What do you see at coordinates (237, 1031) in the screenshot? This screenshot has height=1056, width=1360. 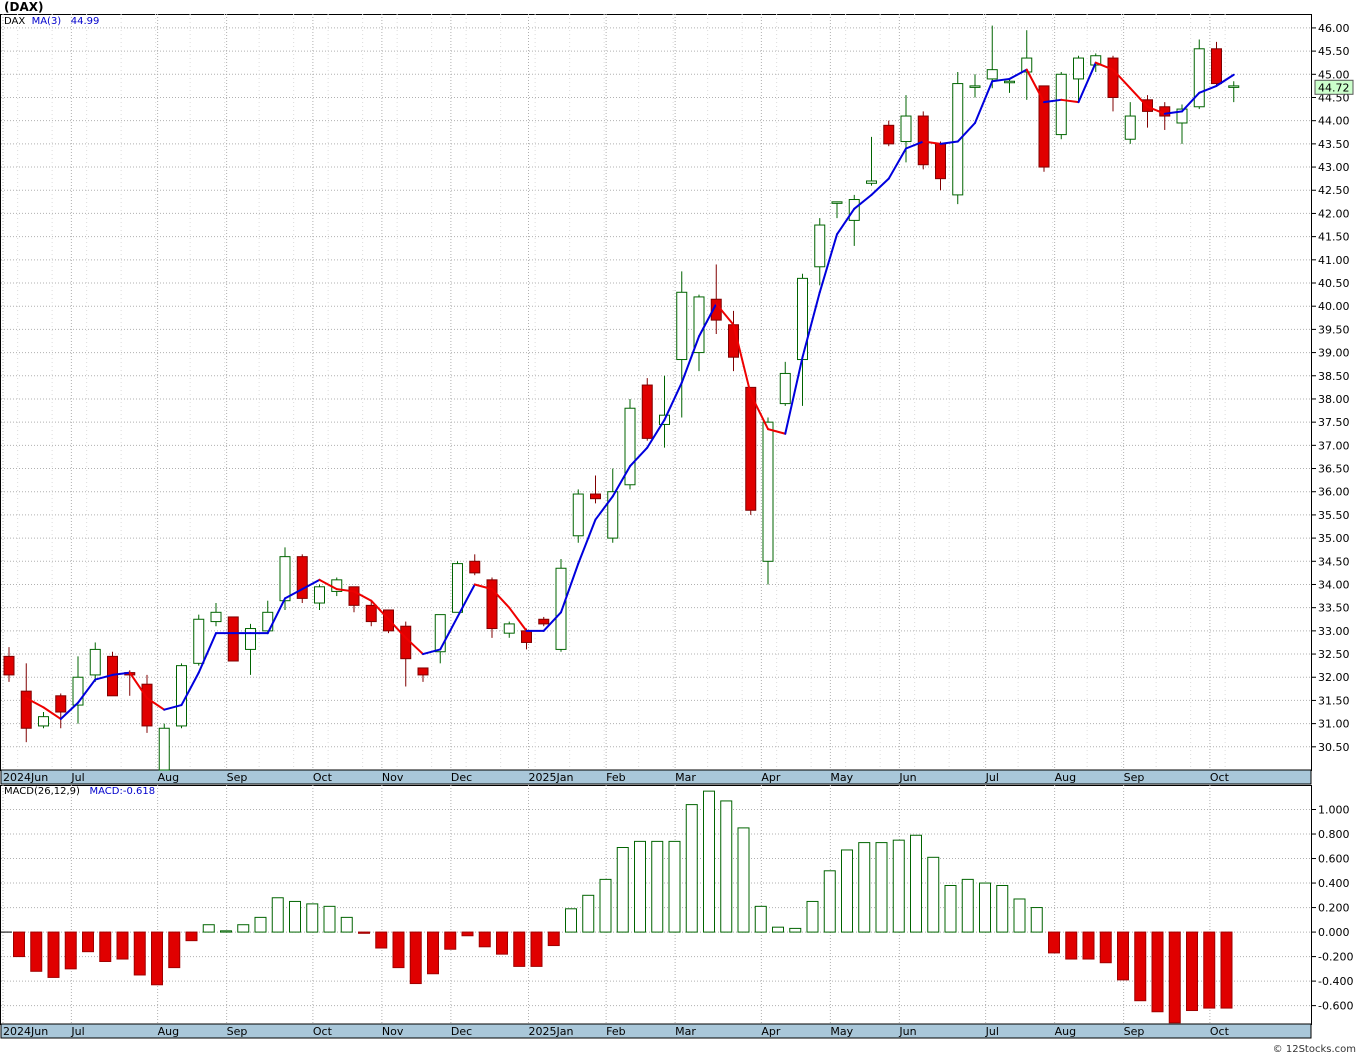 I see `macd-date-label: Sep` at bounding box center [237, 1031].